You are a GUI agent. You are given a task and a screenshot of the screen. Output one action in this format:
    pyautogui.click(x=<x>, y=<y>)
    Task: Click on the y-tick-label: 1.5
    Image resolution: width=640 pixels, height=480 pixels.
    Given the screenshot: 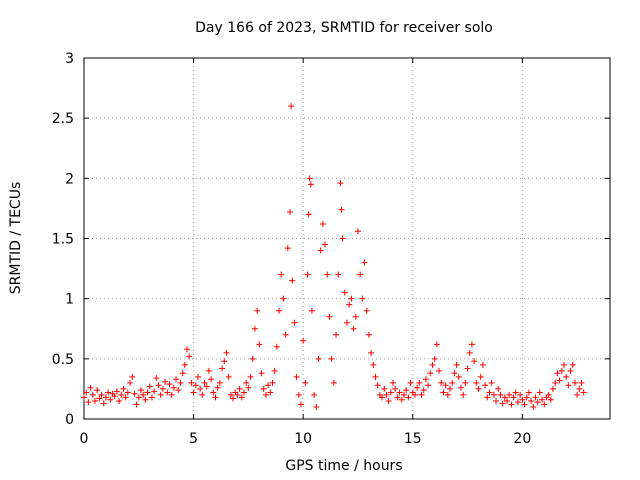 What is the action you would take?
    pyautogui.click(x=63, y=240)
    